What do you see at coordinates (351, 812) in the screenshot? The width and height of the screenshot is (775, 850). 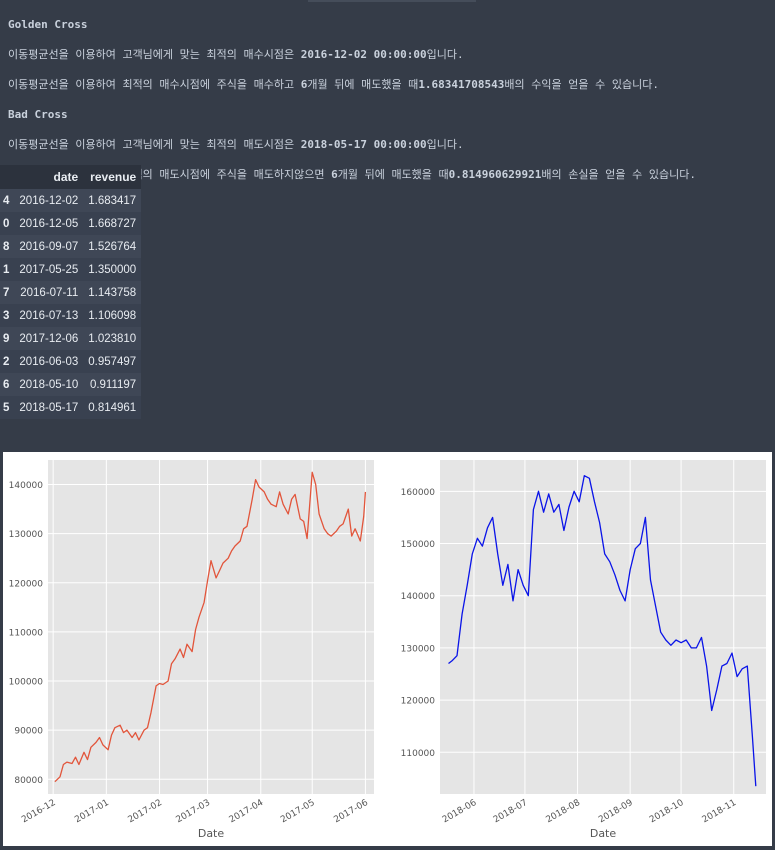 I see `x-tick-label: 2017-06` at bounding box center [351, 812].